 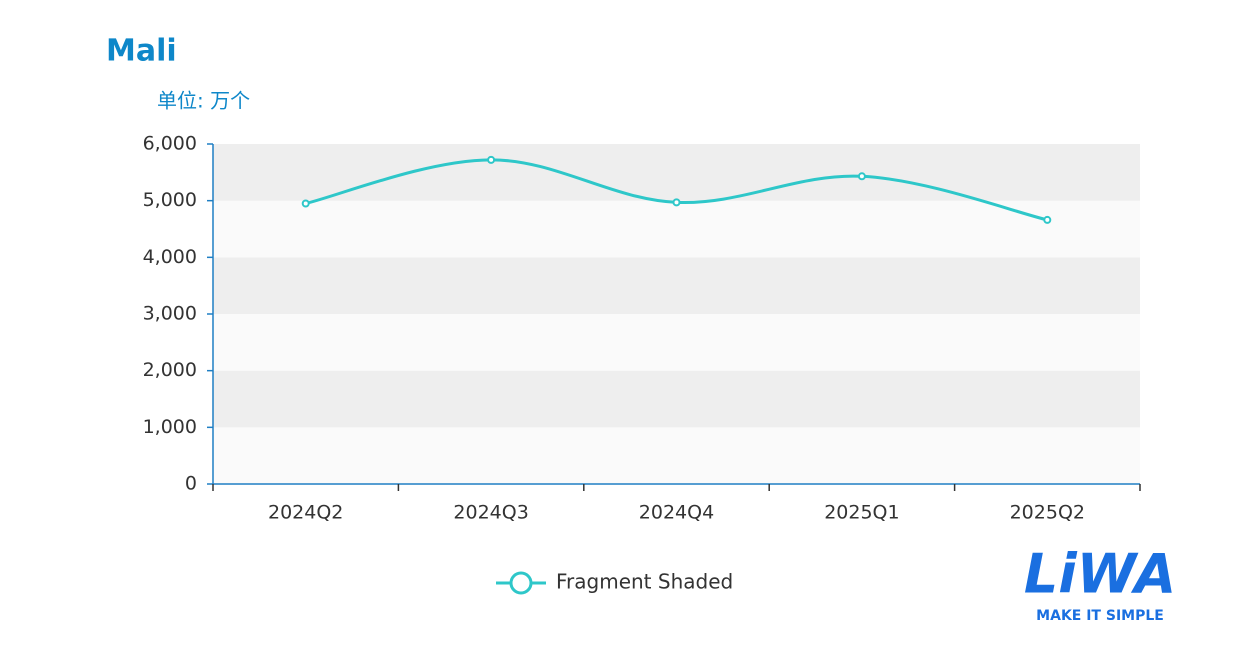 I want to click on chart-subtitle: 单位: 万个, so click(x=203, y=101).